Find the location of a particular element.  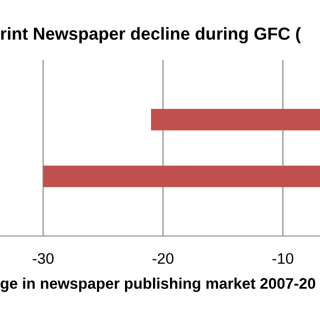

chart-title: rint Newspaper decline during GFC ( is located at coordinates (151, 35).